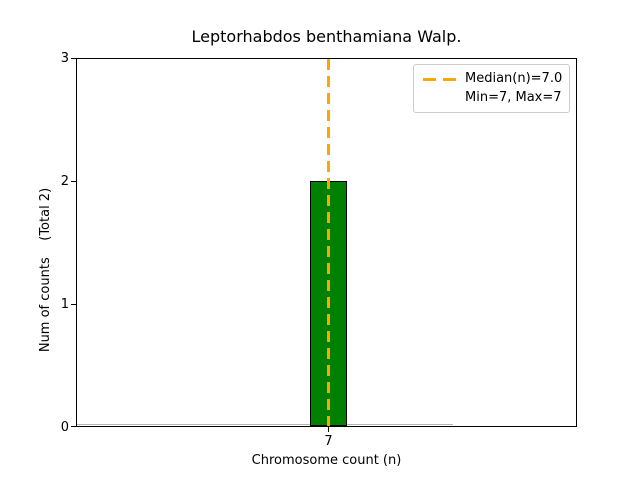  What do you see at coordinates (45, 270) in the screenshot?
I see `y-axis-label: Num of counts (Total 2)` at bounding box center [45, 270].